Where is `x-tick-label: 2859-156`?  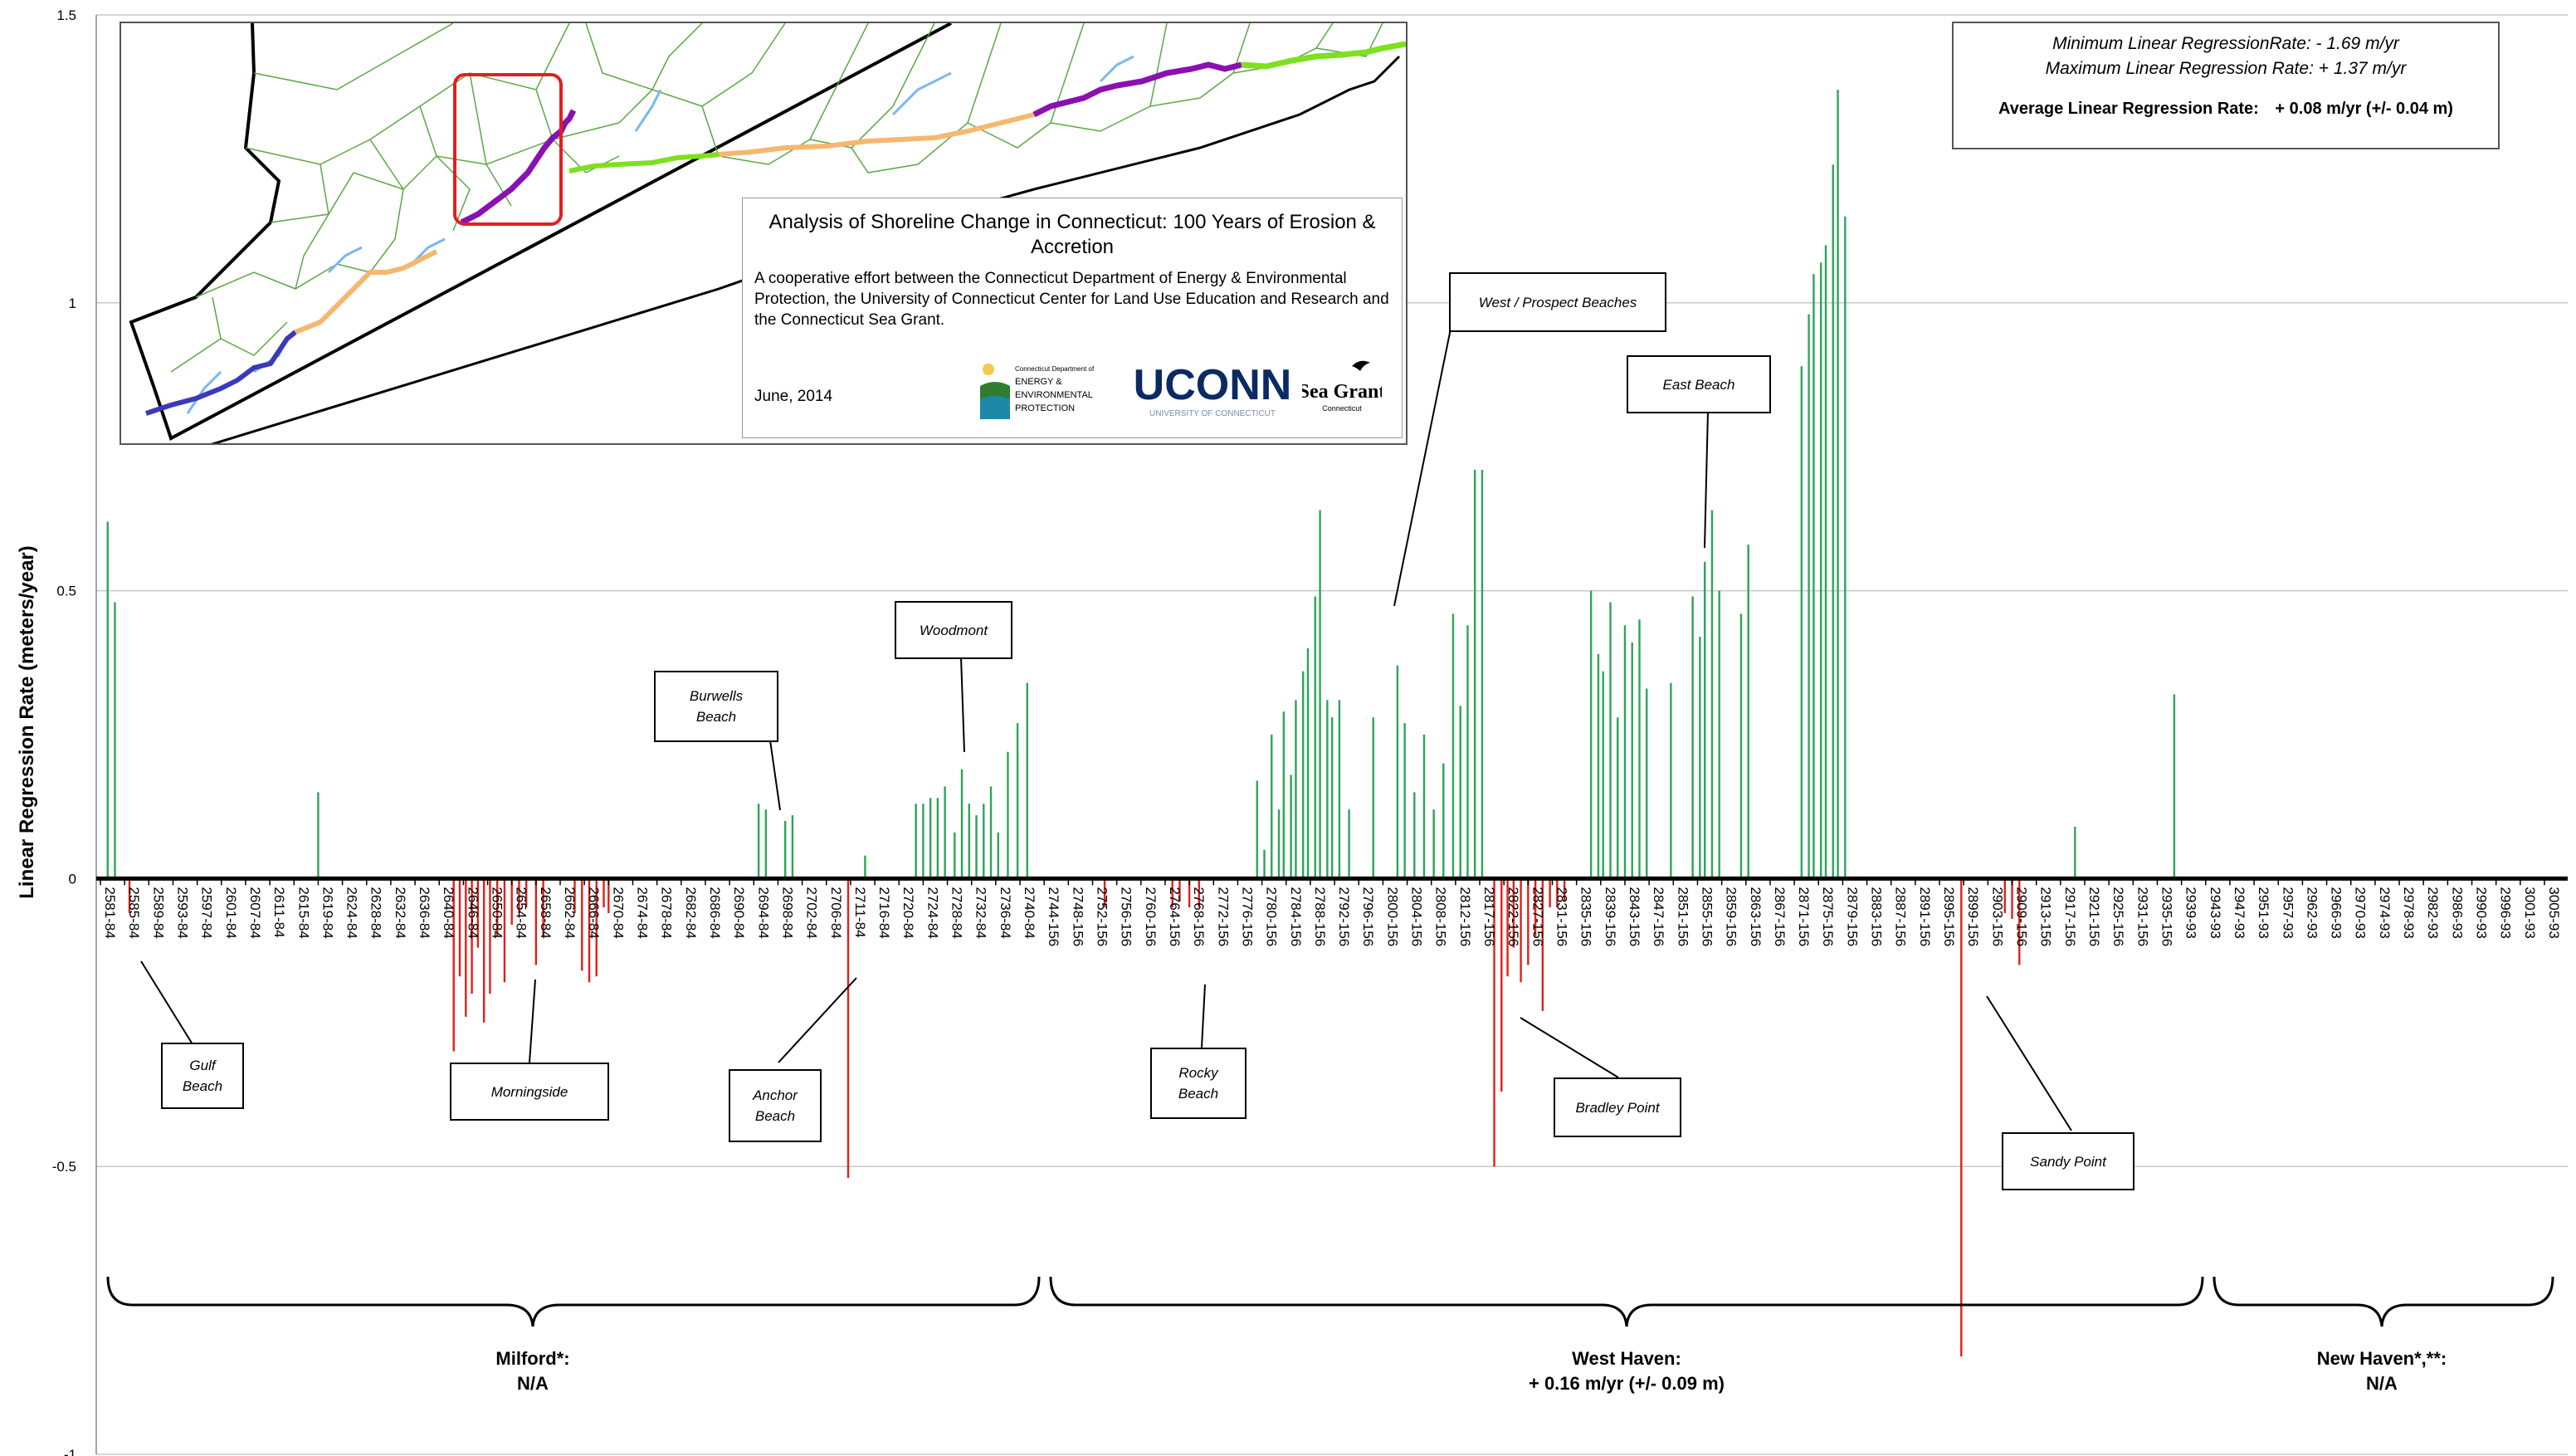
x-tick-label: 2859-156 is located at coordinates (1732, 916).